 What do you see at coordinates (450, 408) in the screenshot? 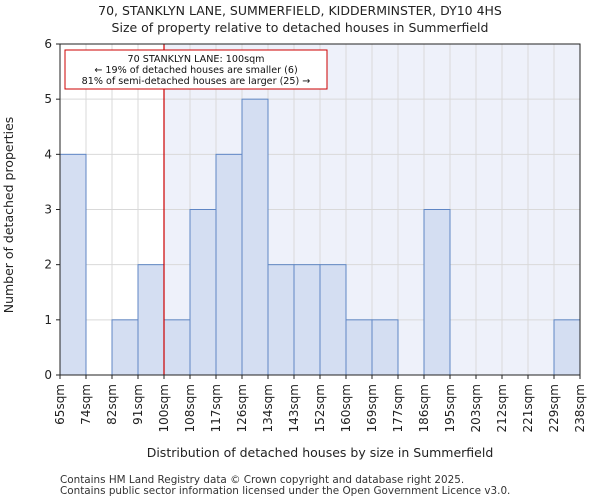
I see `x-tick-label: 195sqm` at bounding box center [450, 408].